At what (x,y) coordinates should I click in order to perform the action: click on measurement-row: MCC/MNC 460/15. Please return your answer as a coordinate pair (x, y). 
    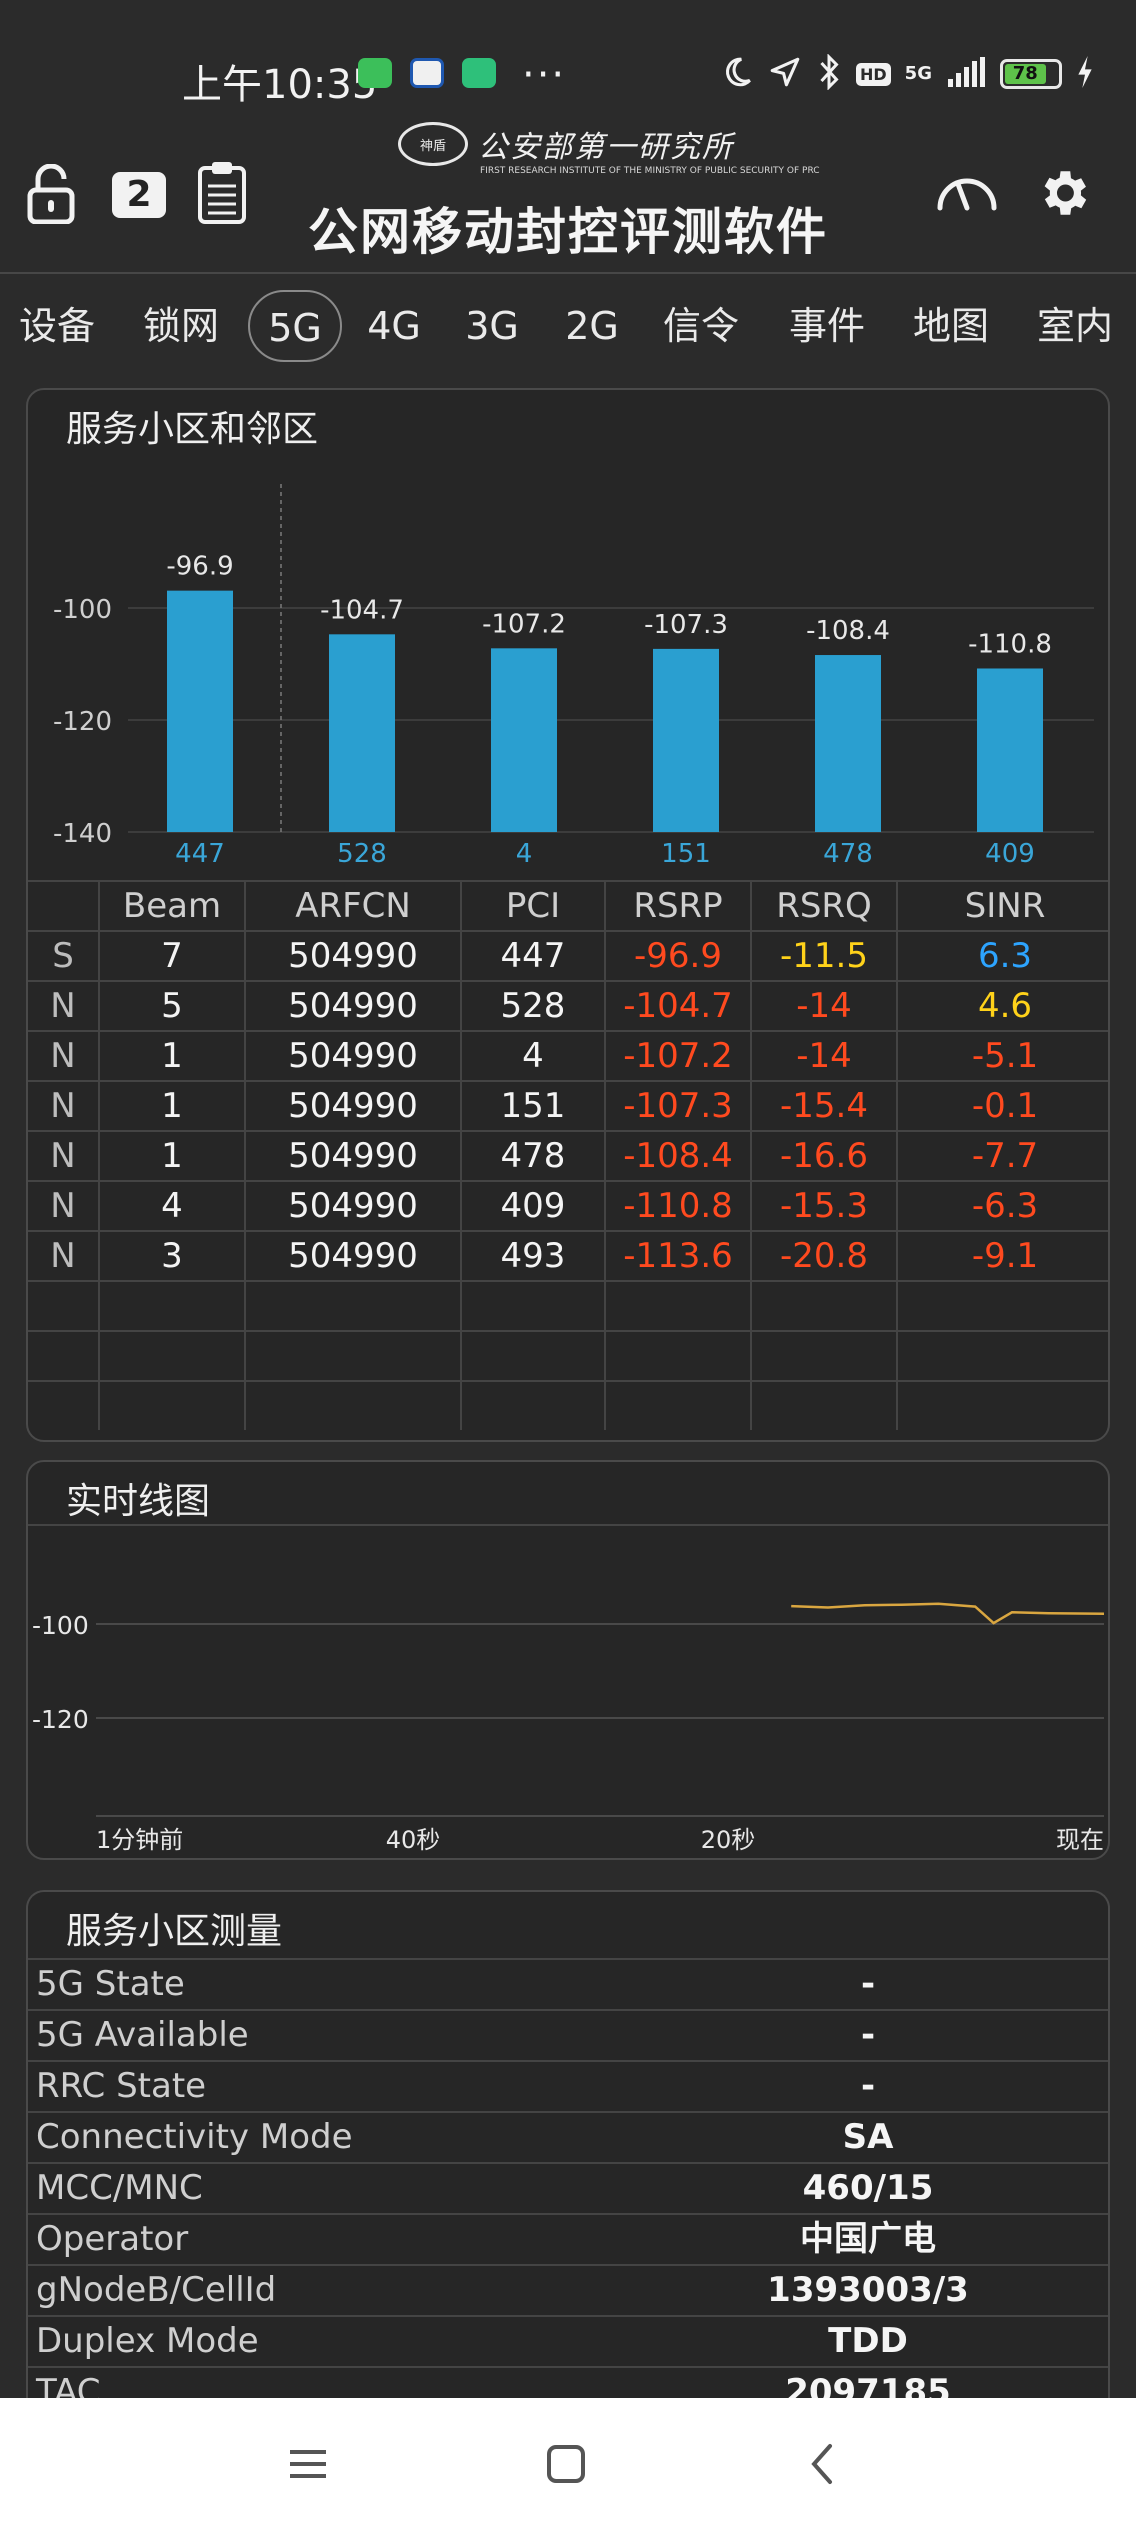
    Looking at the image, I should click on (568, 2187).